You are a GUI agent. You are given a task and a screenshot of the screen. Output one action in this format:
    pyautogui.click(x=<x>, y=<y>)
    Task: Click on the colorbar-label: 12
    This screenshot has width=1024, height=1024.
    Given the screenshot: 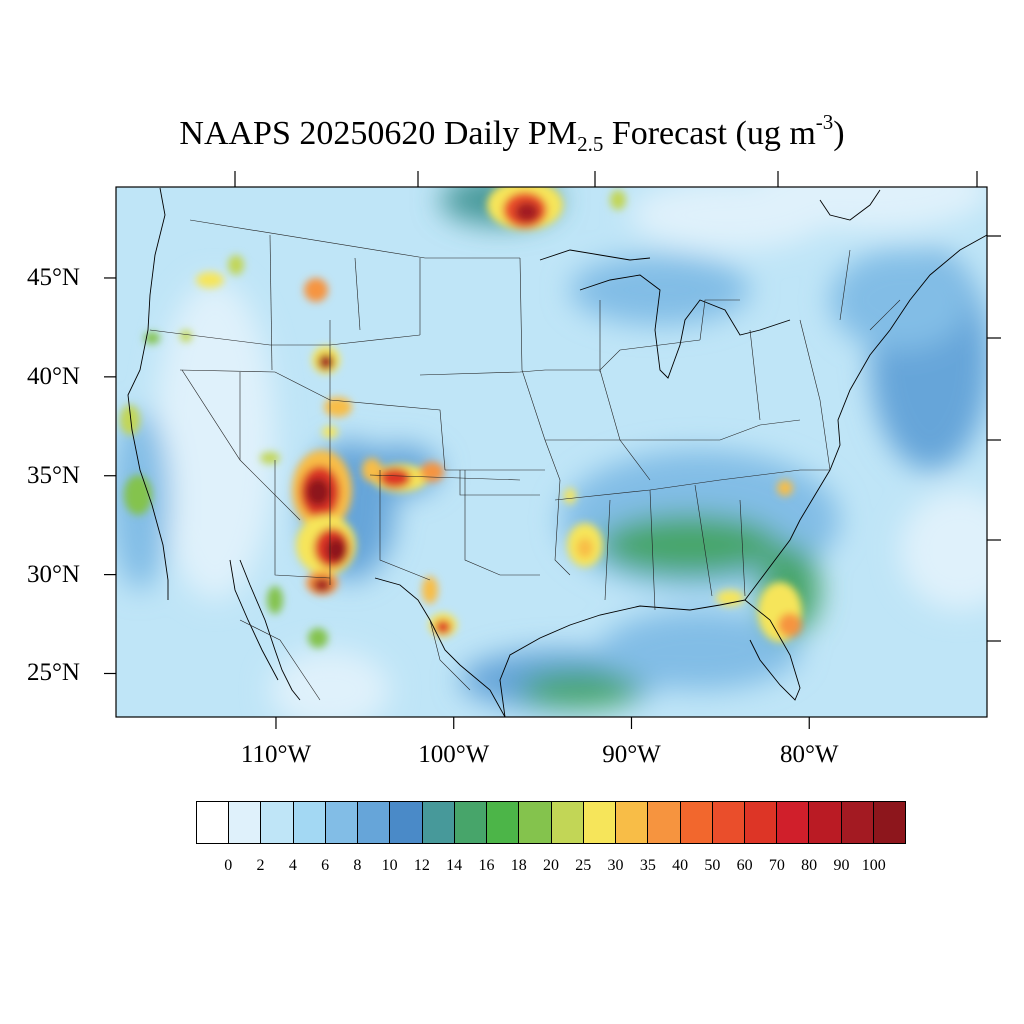 What is the action you would take?
    pyautogui.click(x=421, y=865)
    